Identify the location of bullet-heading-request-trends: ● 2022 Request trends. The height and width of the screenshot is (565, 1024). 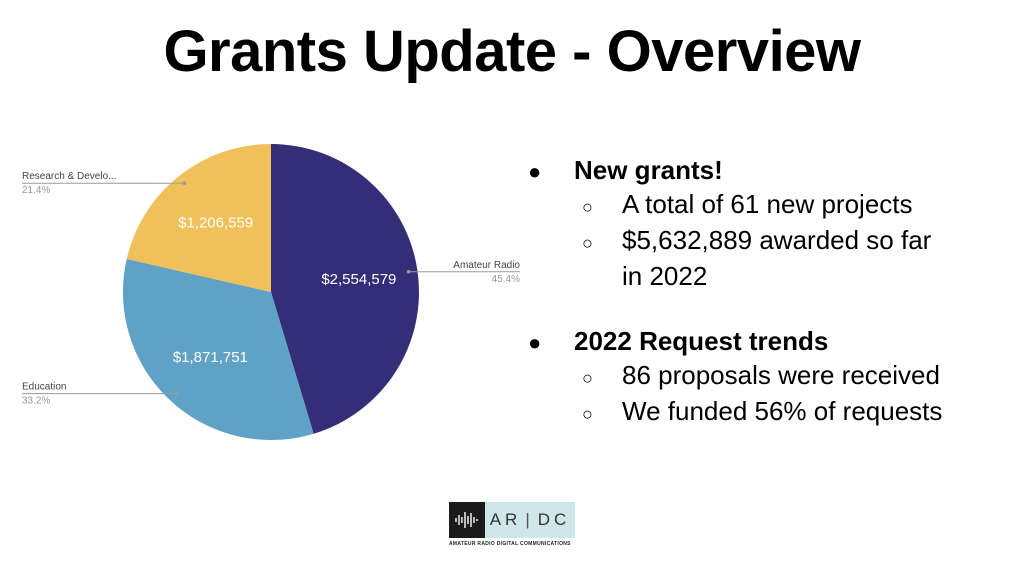
(768, 341).